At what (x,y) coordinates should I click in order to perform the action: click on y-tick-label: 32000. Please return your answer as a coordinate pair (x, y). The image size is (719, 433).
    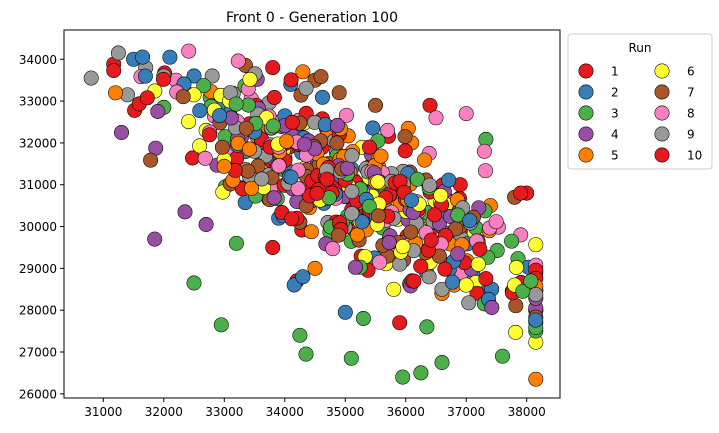
    Looking at the image, I should click on (38, 143).